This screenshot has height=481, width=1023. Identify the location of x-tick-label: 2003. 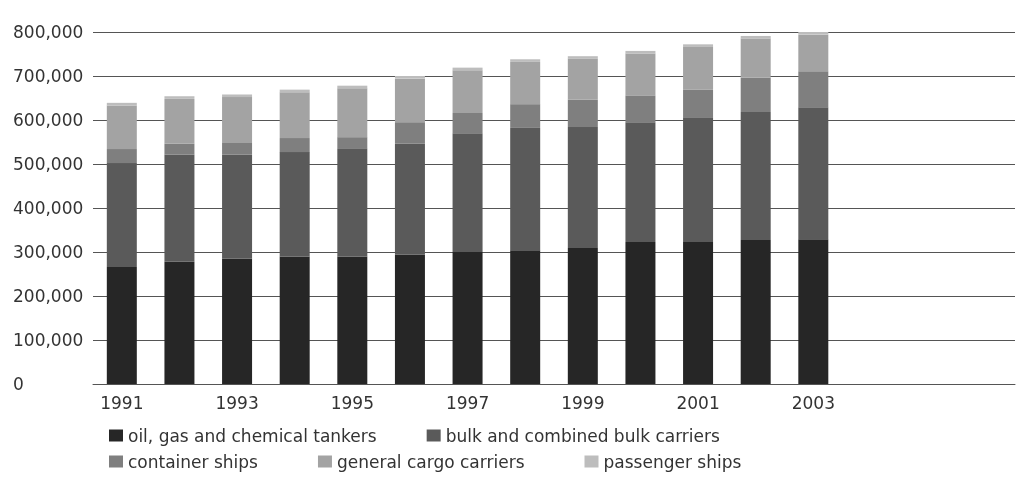
(813, 402).